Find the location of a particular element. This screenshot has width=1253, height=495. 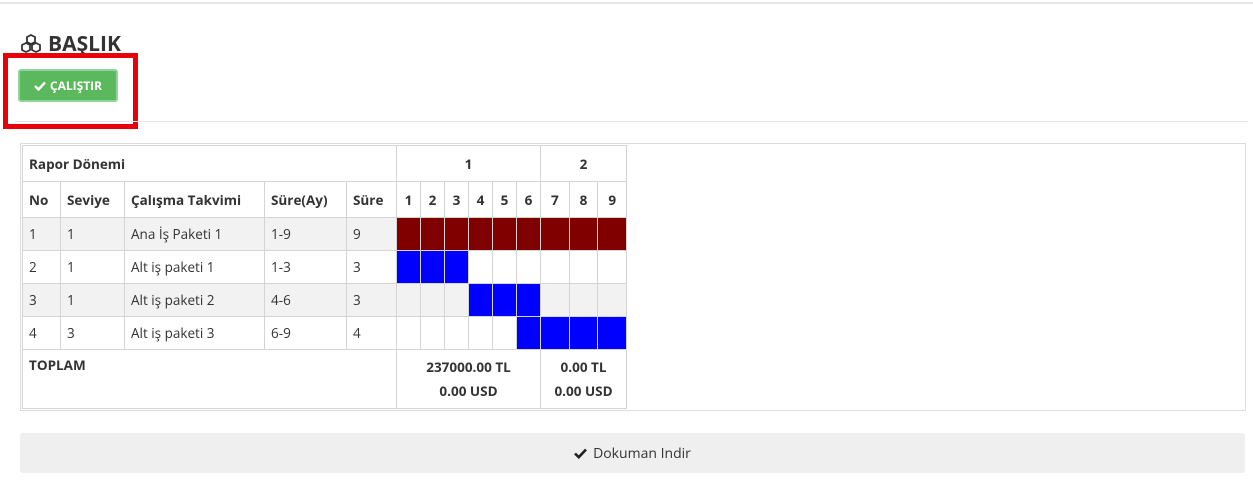

table-row: 2 1 Alt iş paketi 1 1-3 3 is located at coordinates (325, 267).